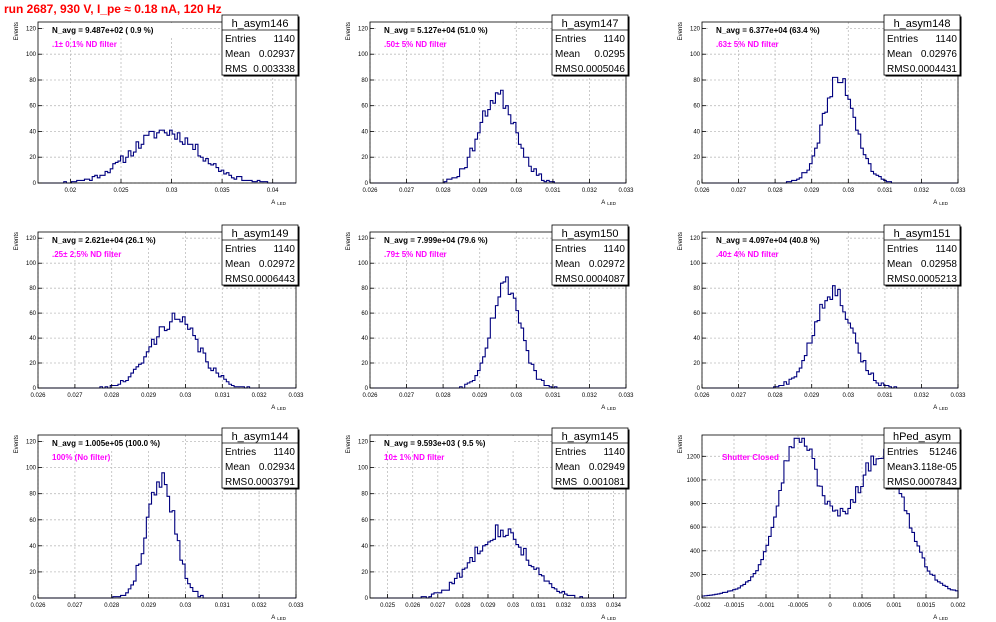 The image size is (996, 622). Describe the element at coordinates (260, 437) in the screenshot. I see `histogram-name: h_asym144` at that location.